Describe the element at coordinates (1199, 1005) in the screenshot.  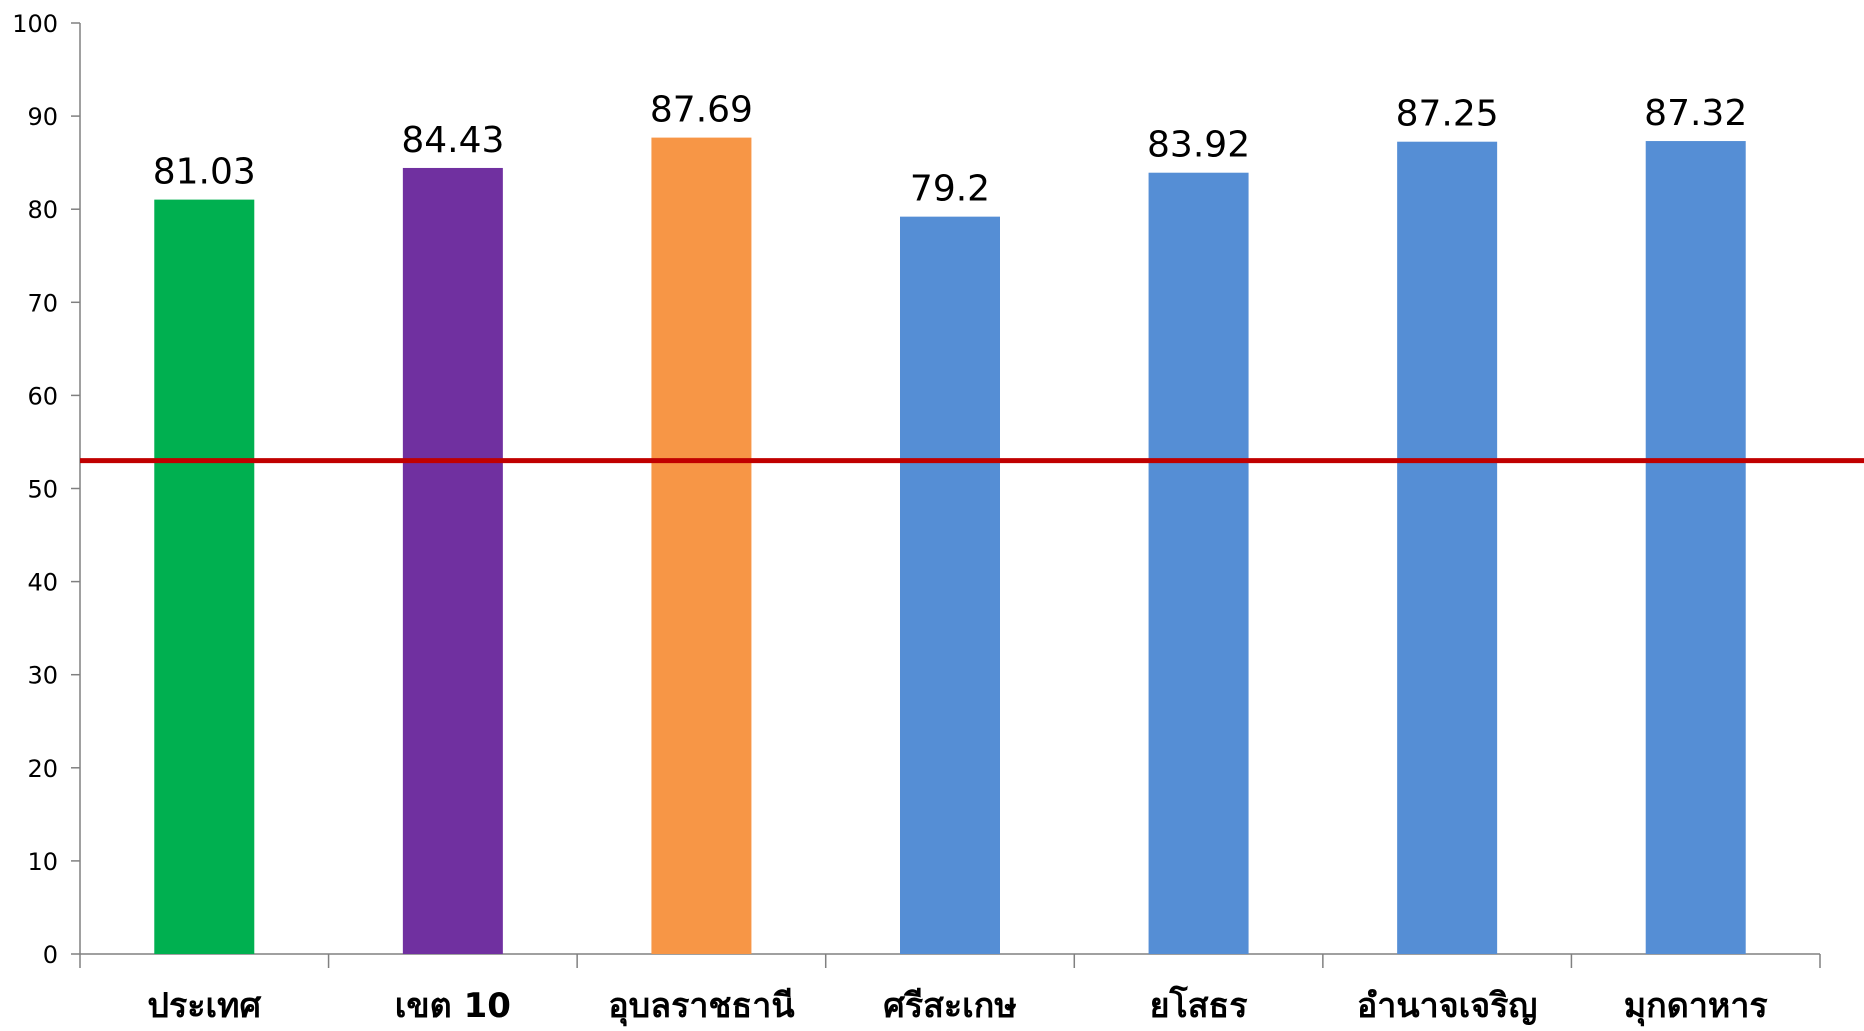
I see `x-tick-label: ยโสธร` at that location.